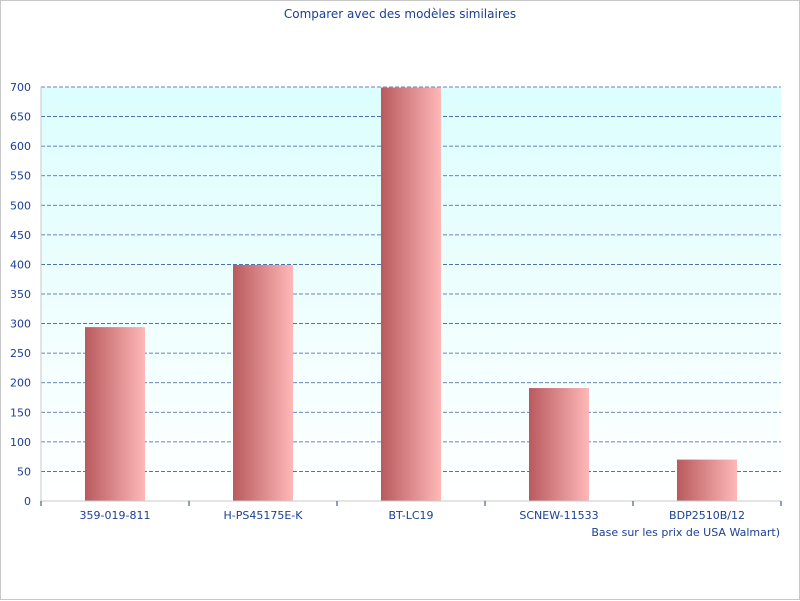  Describe the element at coordinates (410, 515) in the screenshot. I see `x-tick-label: BT-LC19` at that location.